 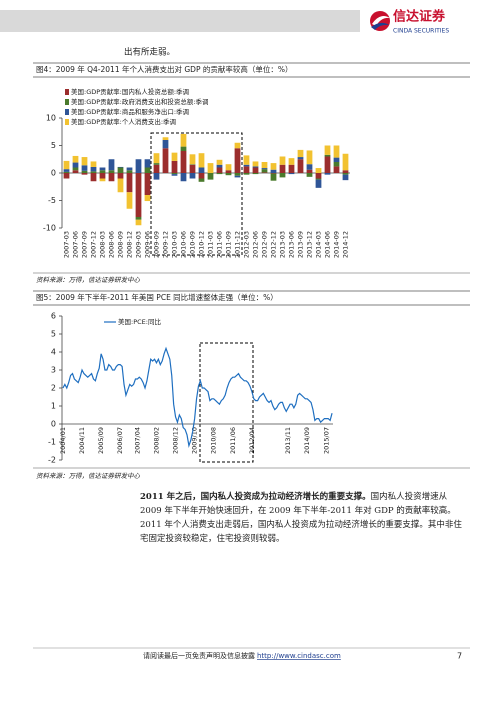 What do you see at coordinates (292, 244) in the screenshot?
I see `x-tick-label: 2013-06` at bounding box center [292, 244].